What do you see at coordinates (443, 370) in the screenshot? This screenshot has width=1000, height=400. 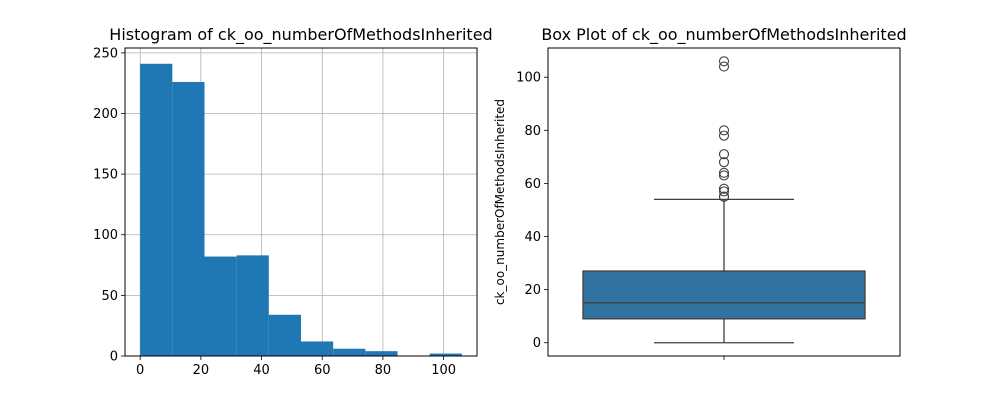 I see `x-tick-label: 100` at bounding box center [443, 370].